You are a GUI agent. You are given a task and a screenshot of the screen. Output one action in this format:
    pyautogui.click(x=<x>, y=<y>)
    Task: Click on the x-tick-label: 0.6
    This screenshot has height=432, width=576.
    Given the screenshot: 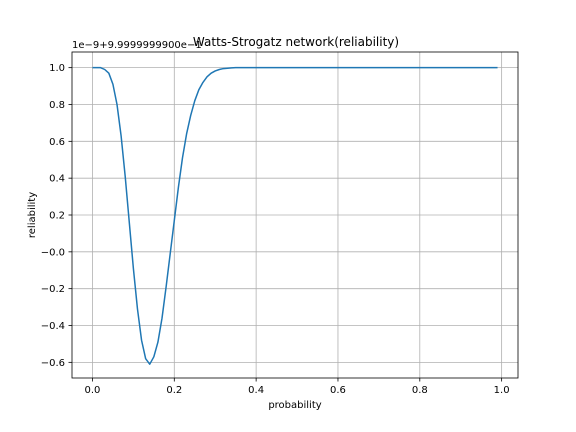 What is the action you would take?
    pyautogui.click(x=338, y=390)
    